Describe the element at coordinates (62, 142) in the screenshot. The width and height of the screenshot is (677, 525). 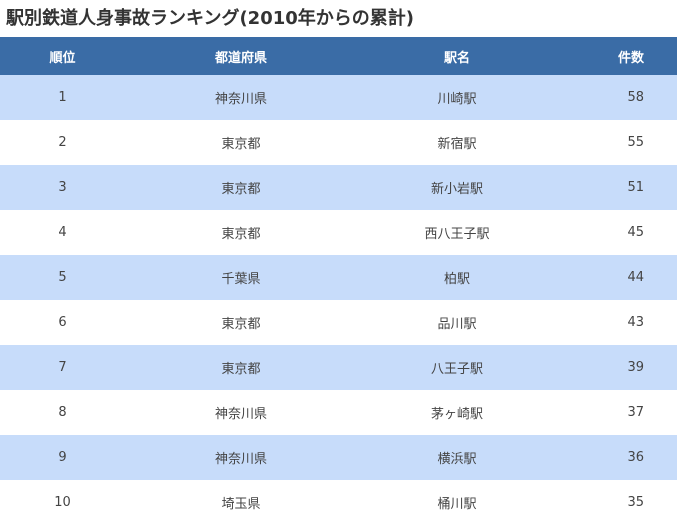
I see `cell-rank: 2` at that location.